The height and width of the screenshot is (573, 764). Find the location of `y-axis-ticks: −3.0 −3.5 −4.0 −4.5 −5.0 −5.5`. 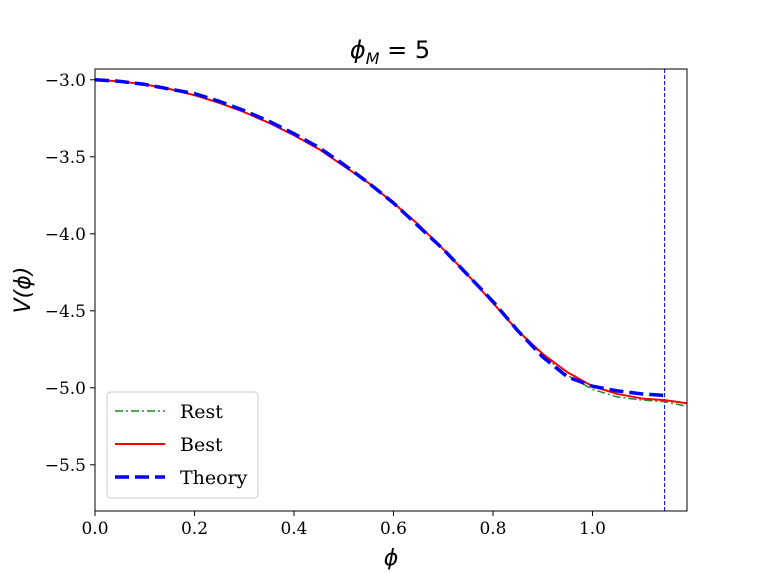

y-axis-ticks: −3.0 −3.5 −4.0 −4.5 −5.0 −5.5 is located at coordinates (70, 273).